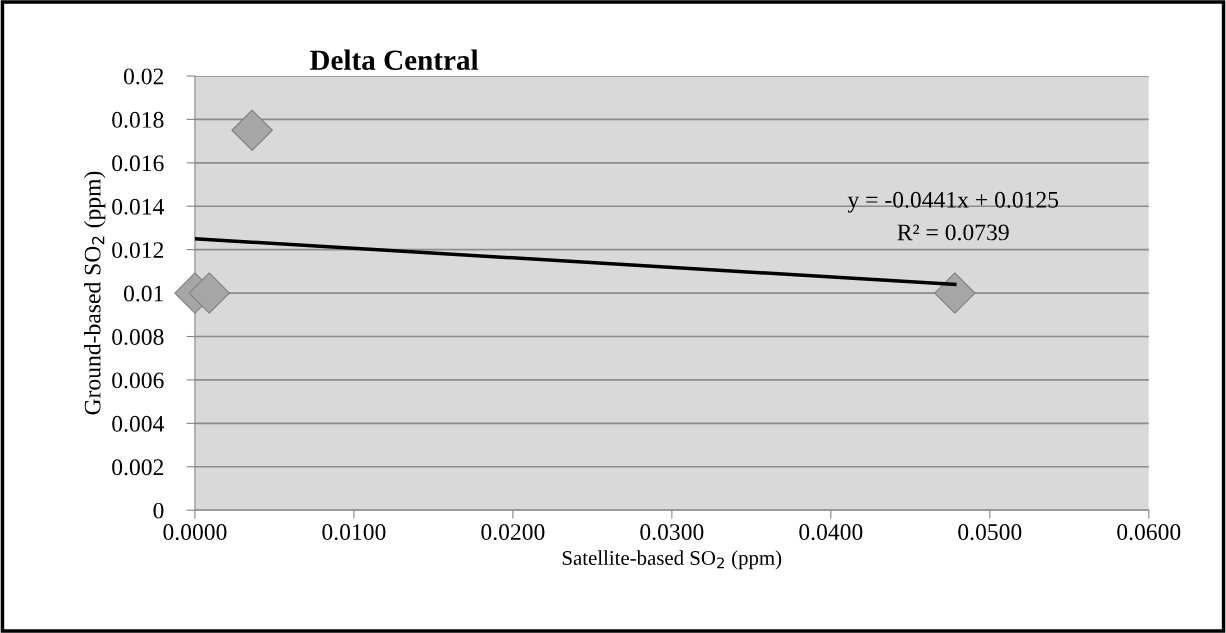 Image resolution: width=1226 pixels, height=633 pixels. I want to click on x-tick-label: 0.0000, so click(195, 532).